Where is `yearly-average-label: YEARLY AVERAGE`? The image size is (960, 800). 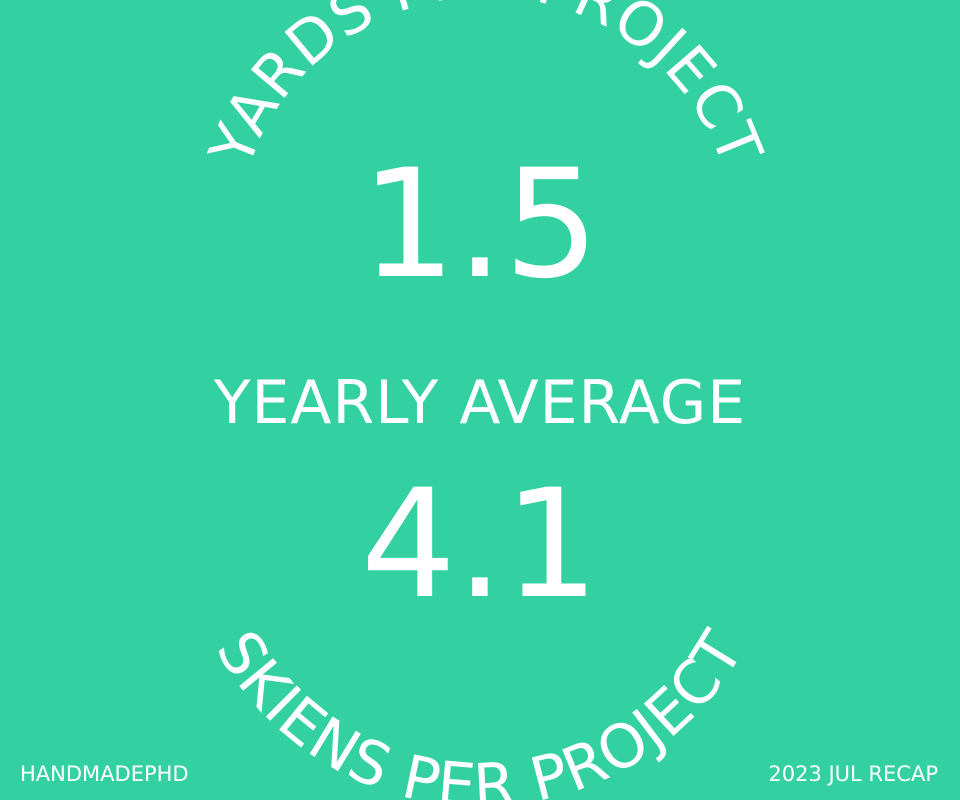
yearly-average-label: YEARLY AVERAGE is located at coordinates (480, 403).